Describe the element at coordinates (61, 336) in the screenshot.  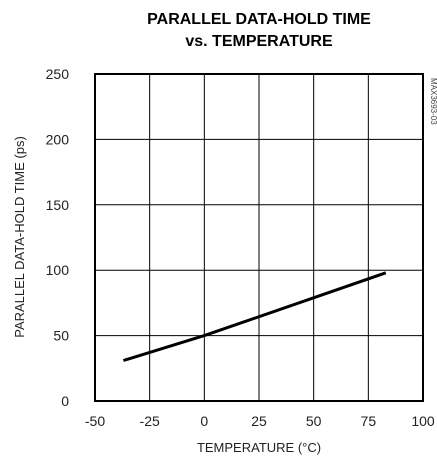
I see `y-tick-label: 50` at that location.